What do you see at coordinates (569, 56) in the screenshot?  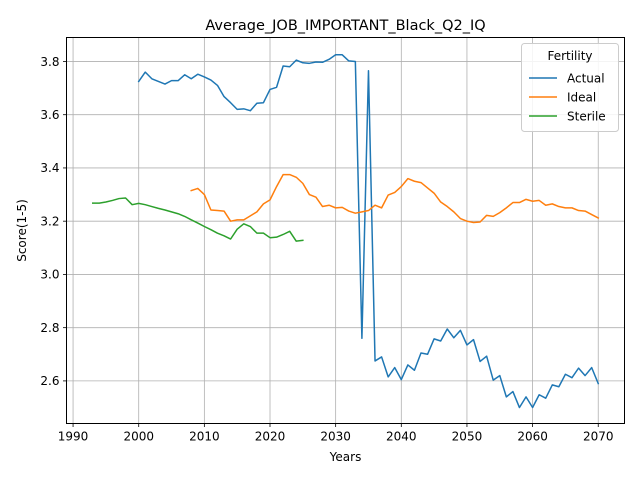 I see `legend-title: Fertility` at bounding box center [569, 56].